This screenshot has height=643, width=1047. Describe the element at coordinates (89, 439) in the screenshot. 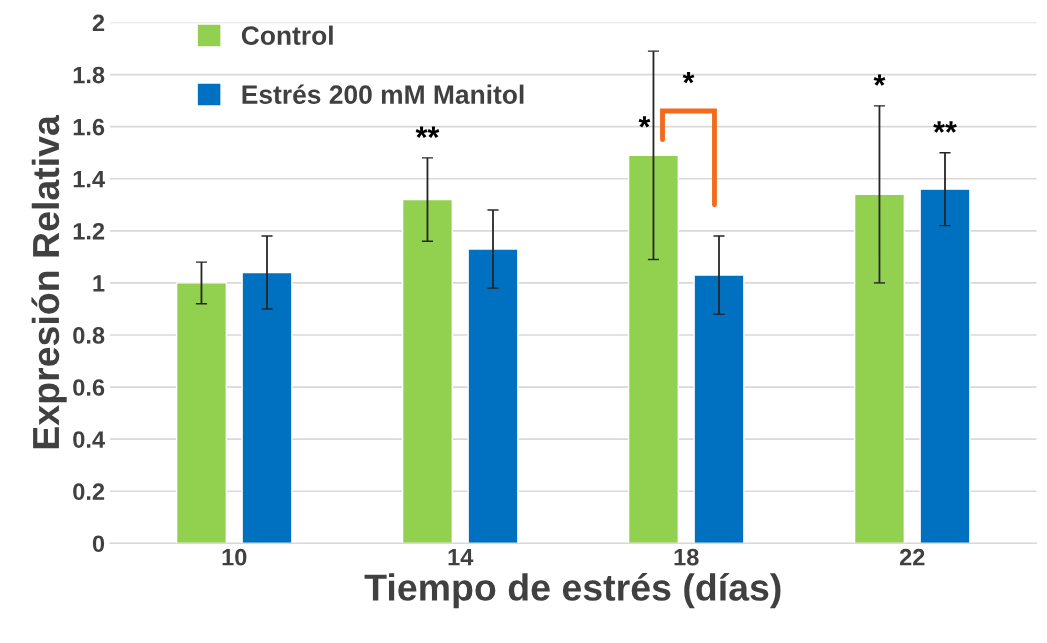

I see `y-tick-label: 0.4` at that location.